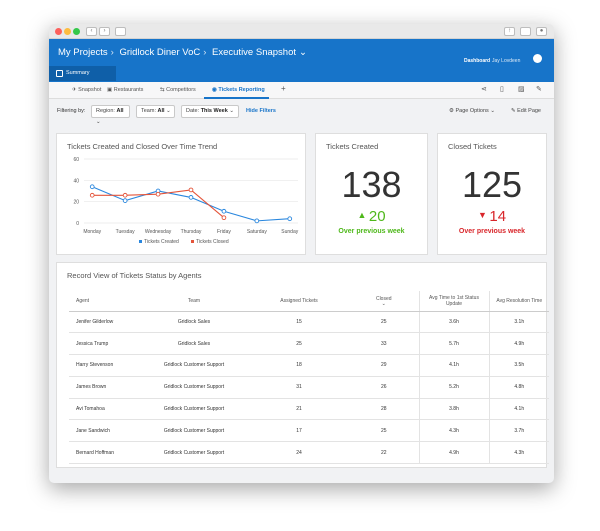  I want to click on table-header-1: Team, so click(194, 301).